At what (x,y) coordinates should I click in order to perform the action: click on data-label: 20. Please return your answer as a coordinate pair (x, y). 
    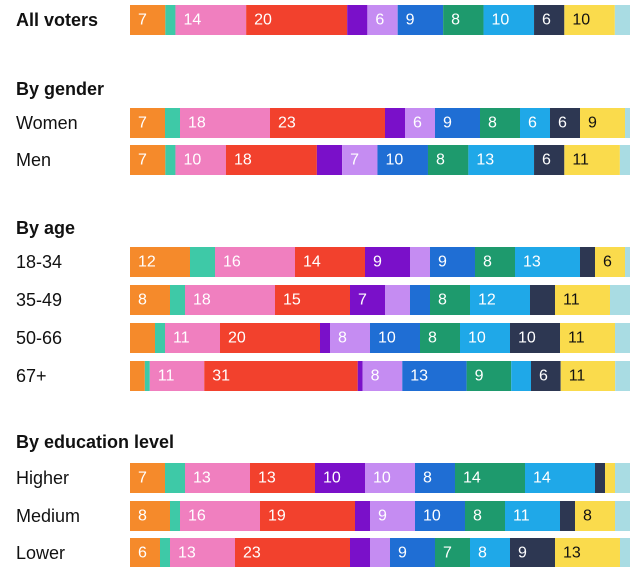
    Looking at the image, I should click on (237, 338).